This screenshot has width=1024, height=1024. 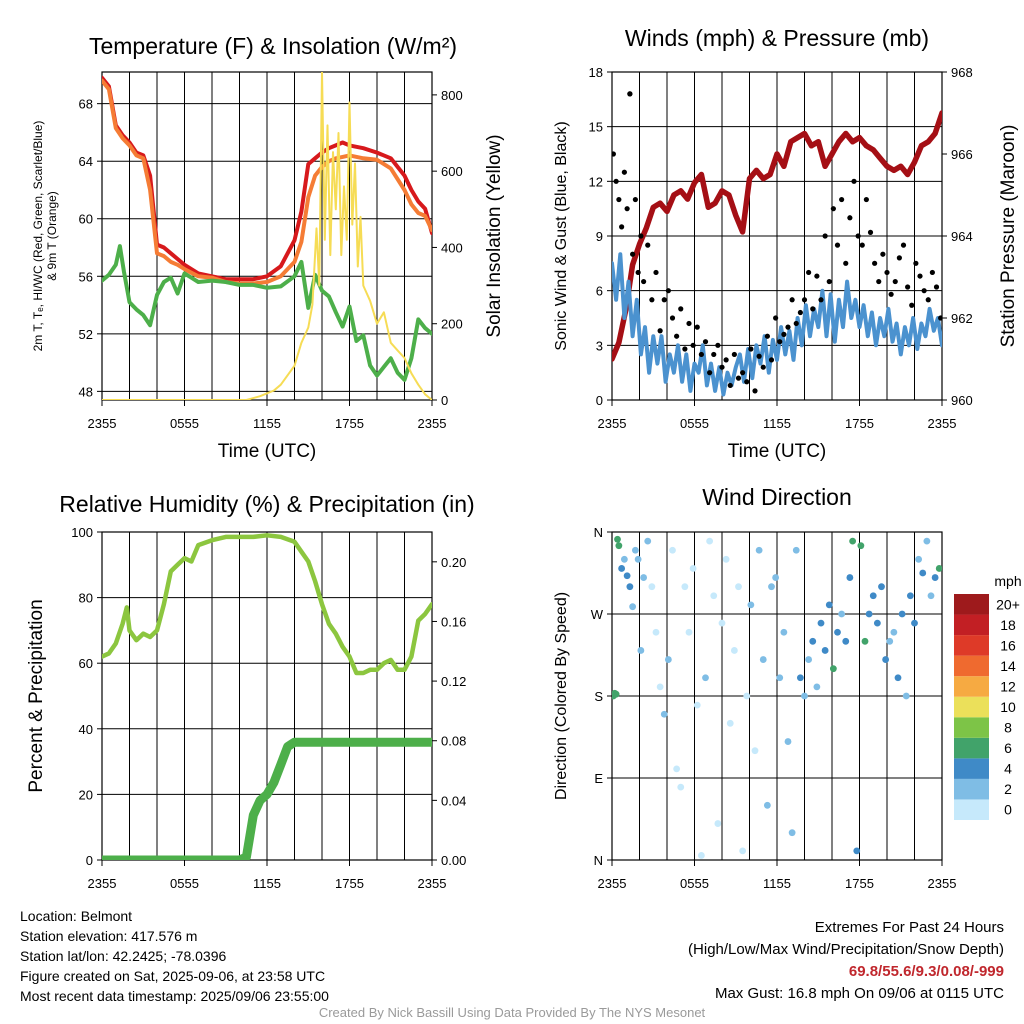 What do you see at coordinates (1008, 728) in the screenshot?
I see `colorbar-label: 8` at bounding box center [1008, 728].